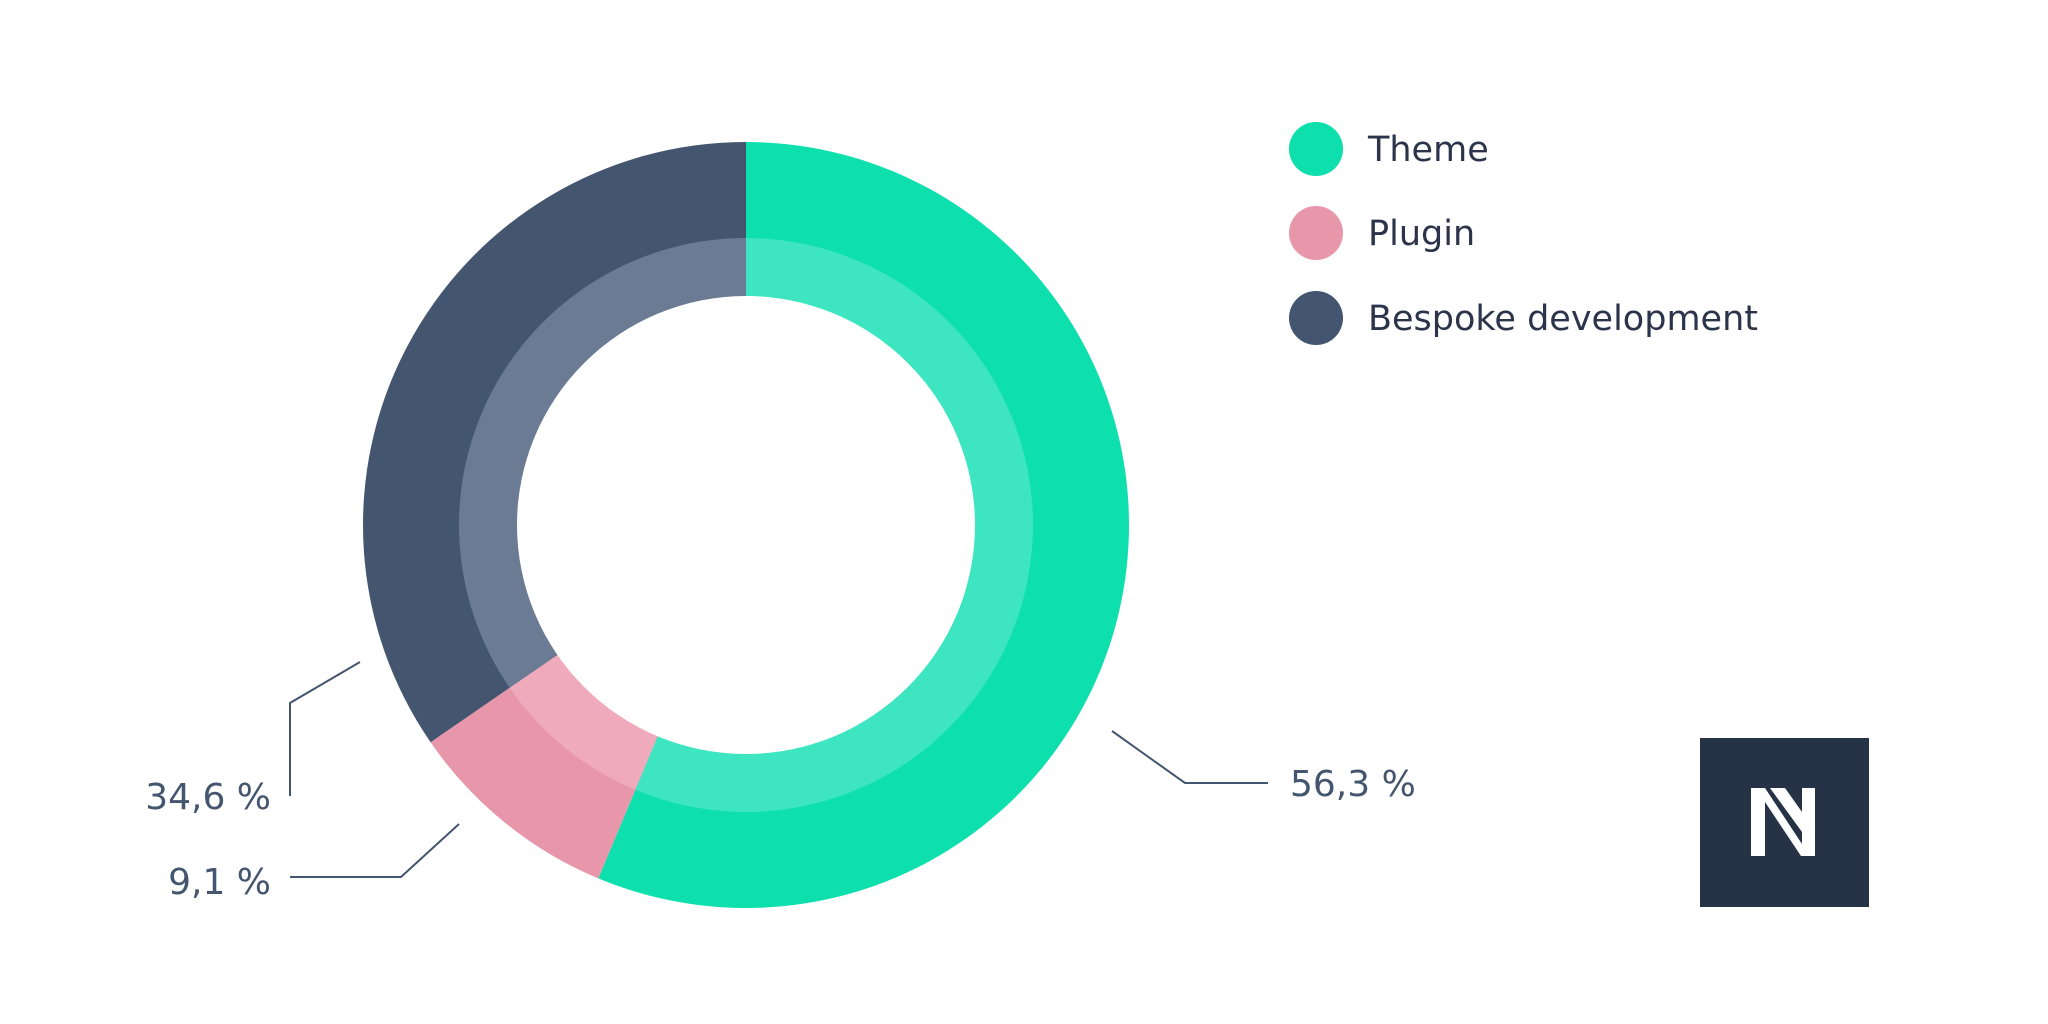 This screenshot has width=2048, height=1024. I want to click on brand-logo-mark, so click(1783, 822).